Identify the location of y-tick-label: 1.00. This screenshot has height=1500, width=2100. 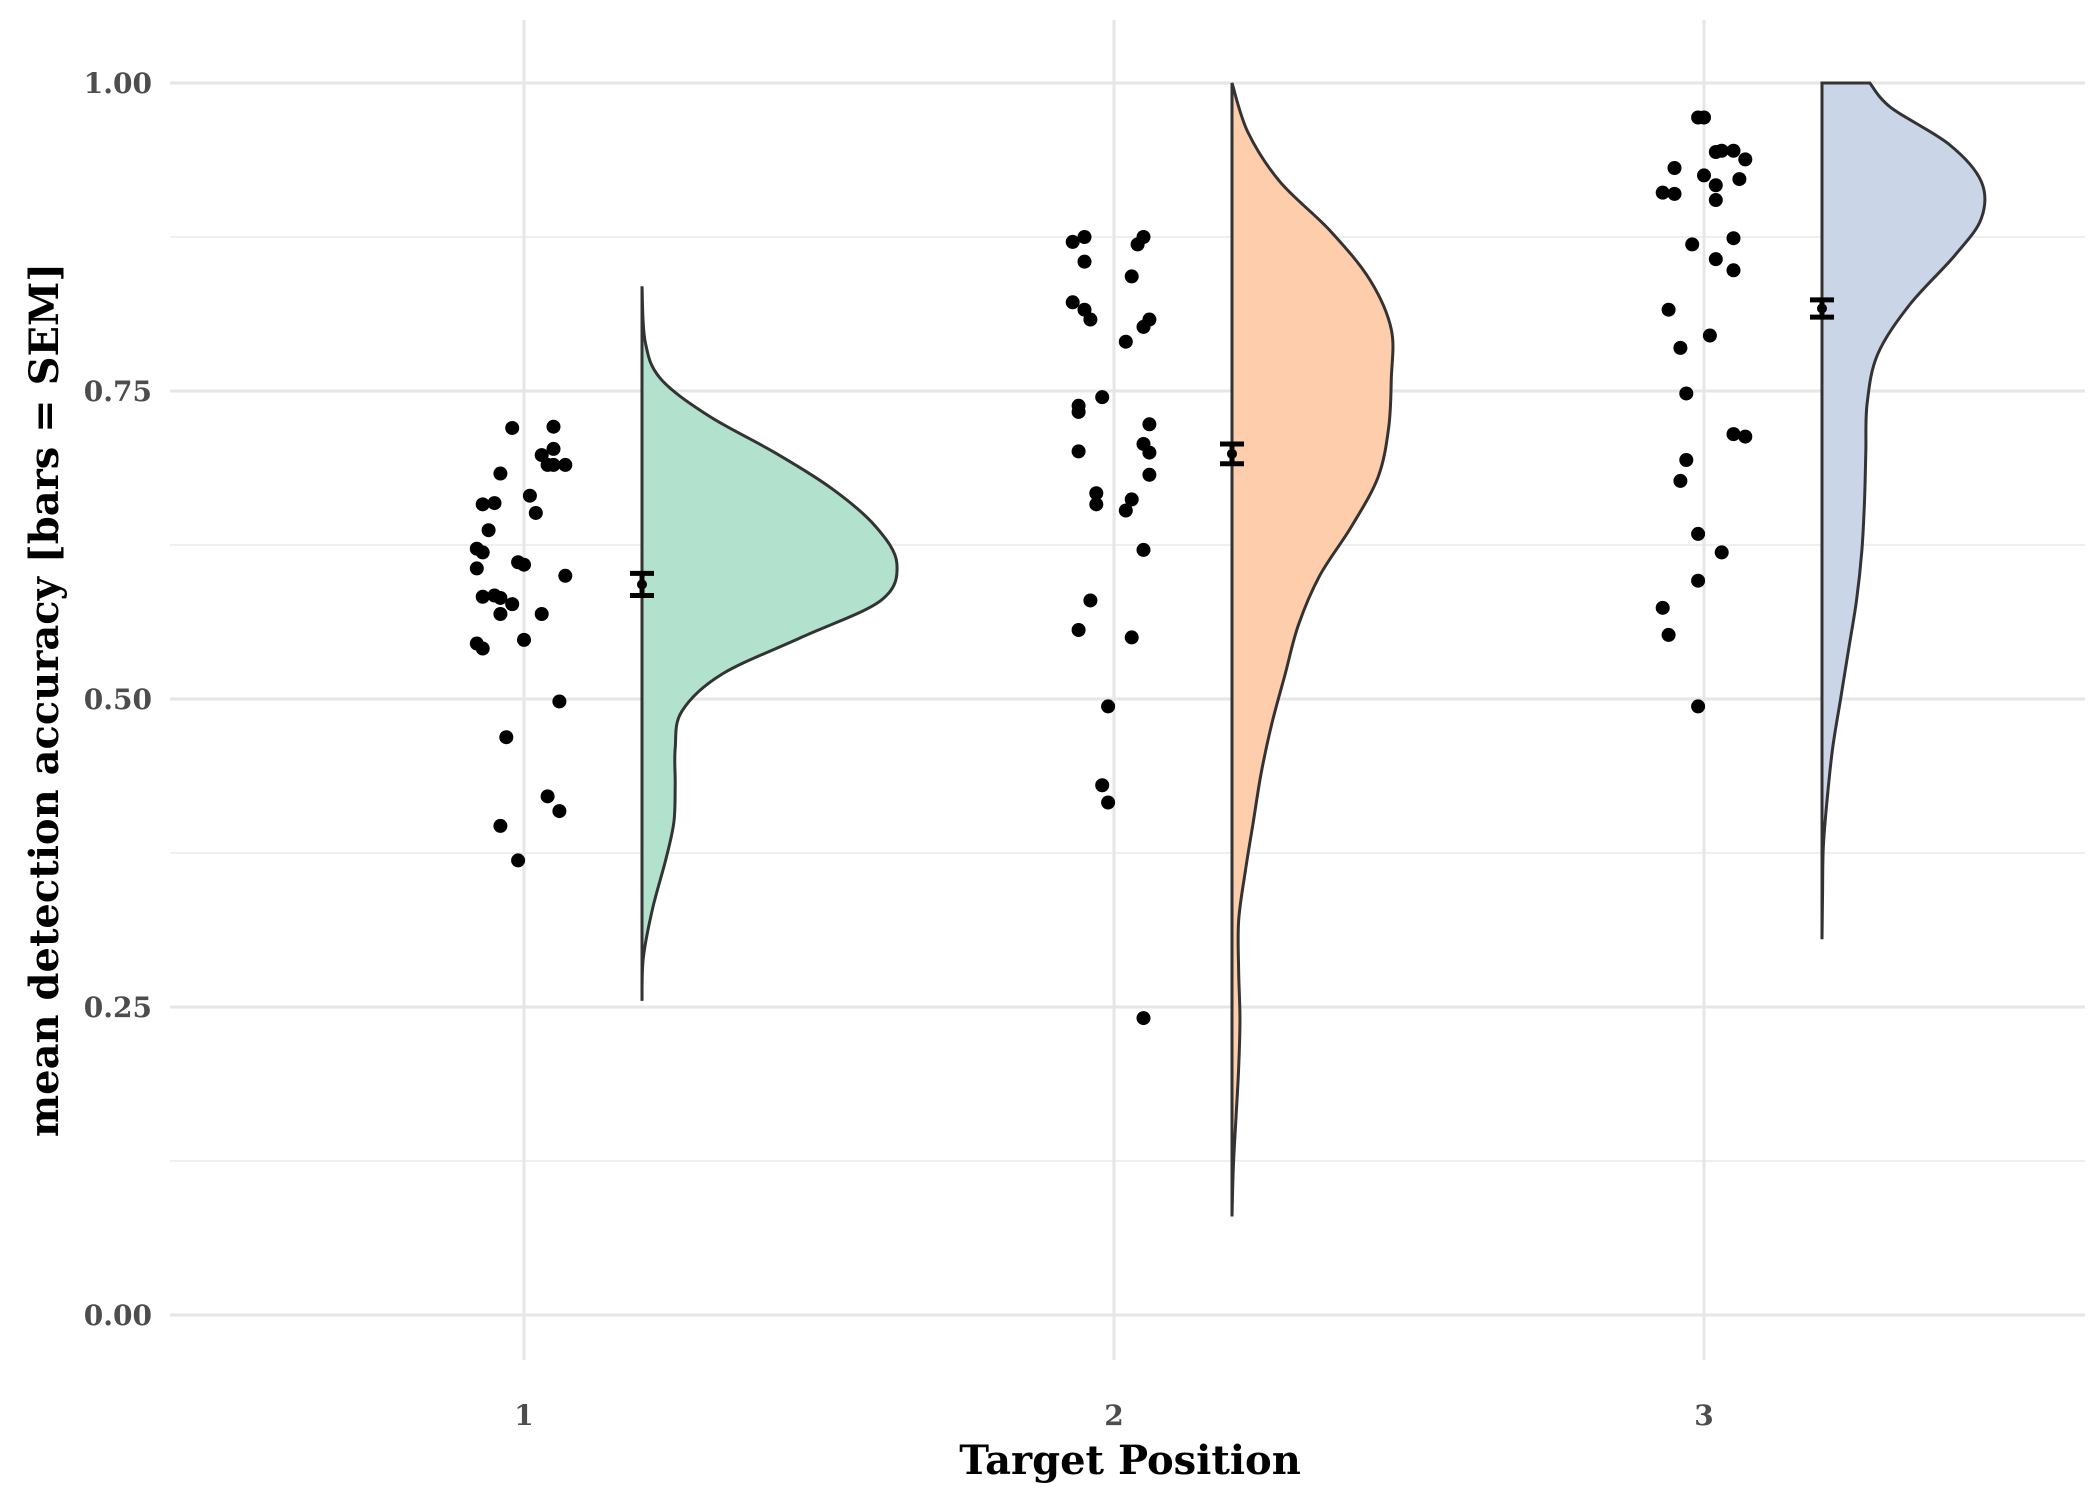
(118, 83).